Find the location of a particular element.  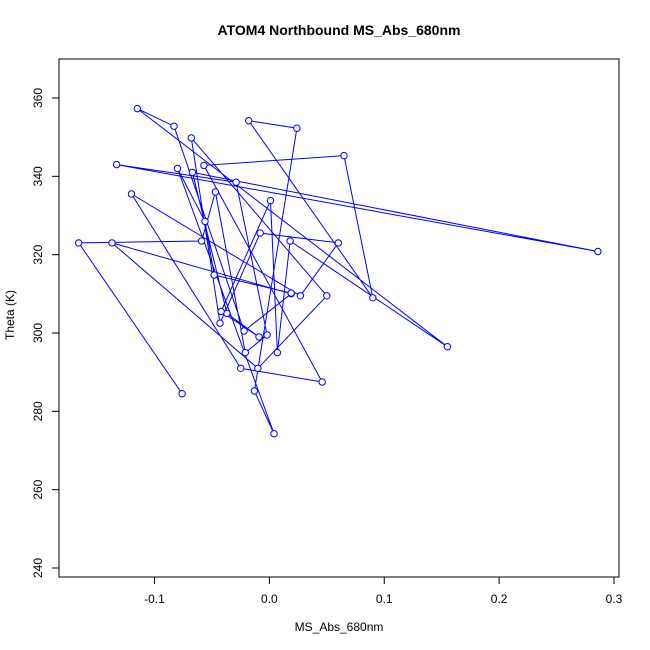

y-tick-label: 280 is located at coordinates (38, 411).